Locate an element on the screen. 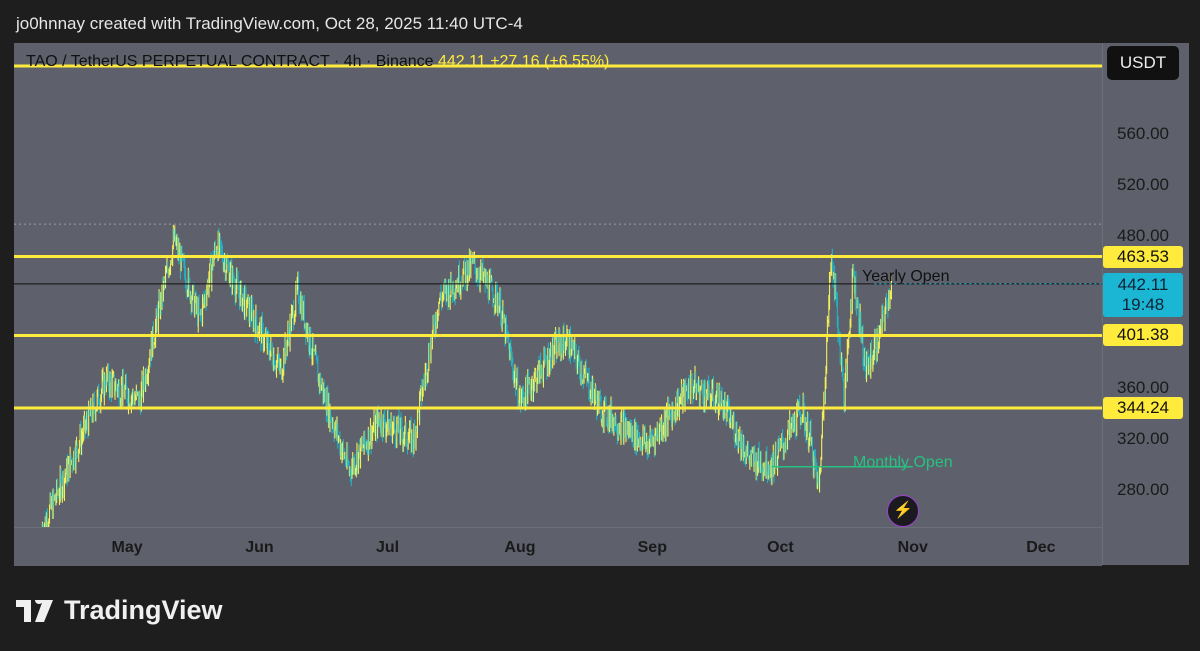  time-tick: Sep is located at coordinates (652, 547).